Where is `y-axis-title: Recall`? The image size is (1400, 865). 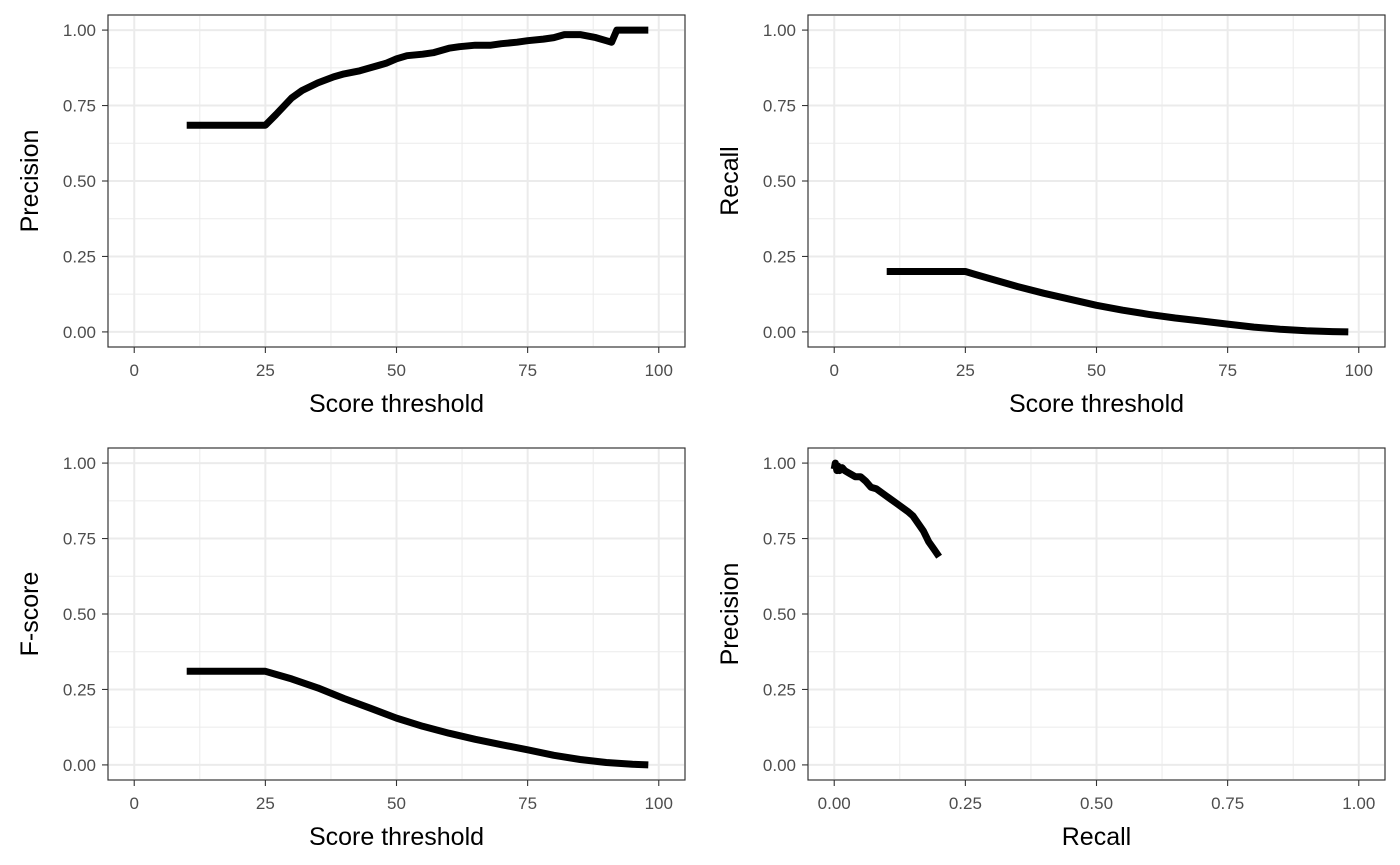
y-axis-title: Recall is located at coordinates (730, 180).